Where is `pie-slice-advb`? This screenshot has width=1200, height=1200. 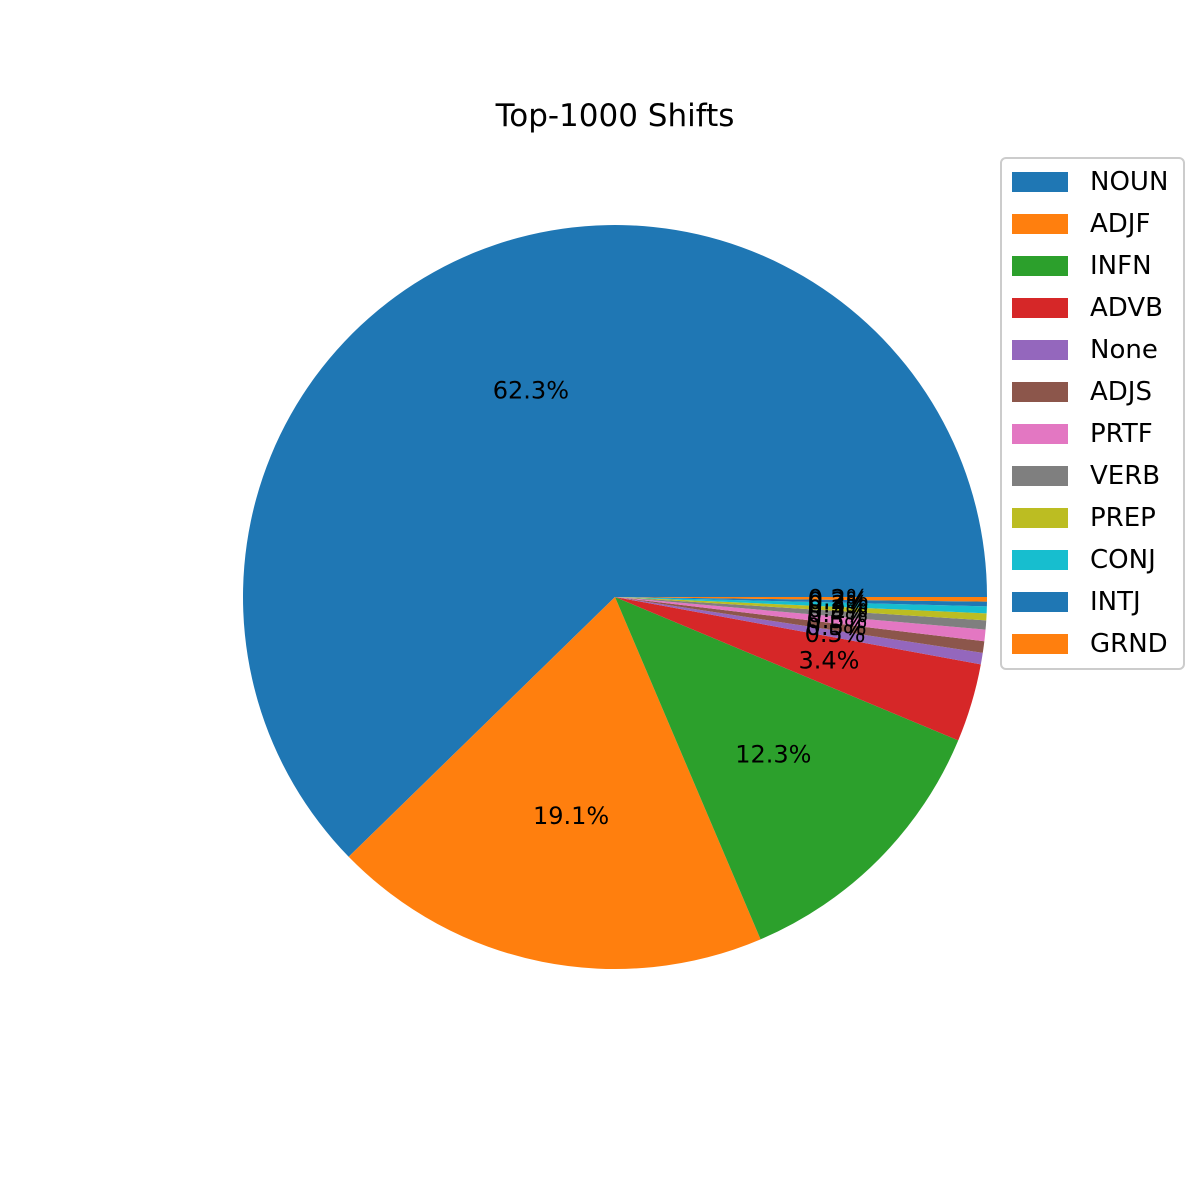
pie-slice-advb is located at coordinates (798, 669).